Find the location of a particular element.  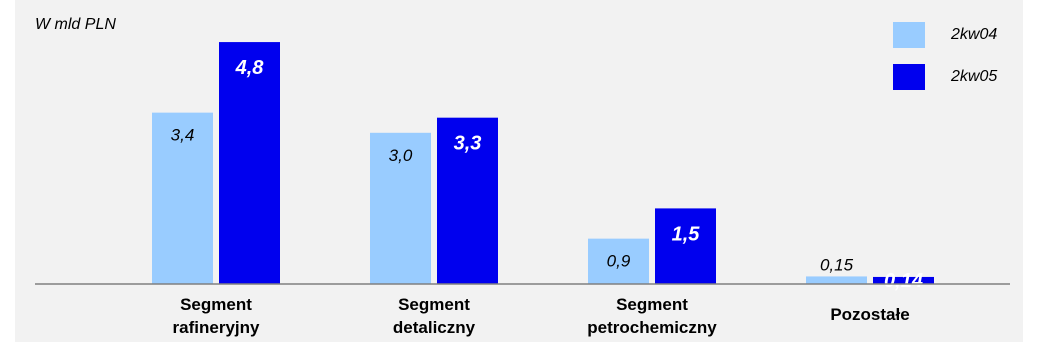

data-label-2kw04-2: 0,9 is located at coordinates (619, 261).